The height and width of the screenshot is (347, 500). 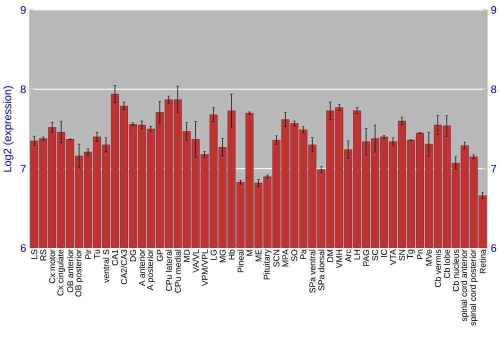 I want to click on x-tick-label: VPM/VPL, so click(x=205, y=267).